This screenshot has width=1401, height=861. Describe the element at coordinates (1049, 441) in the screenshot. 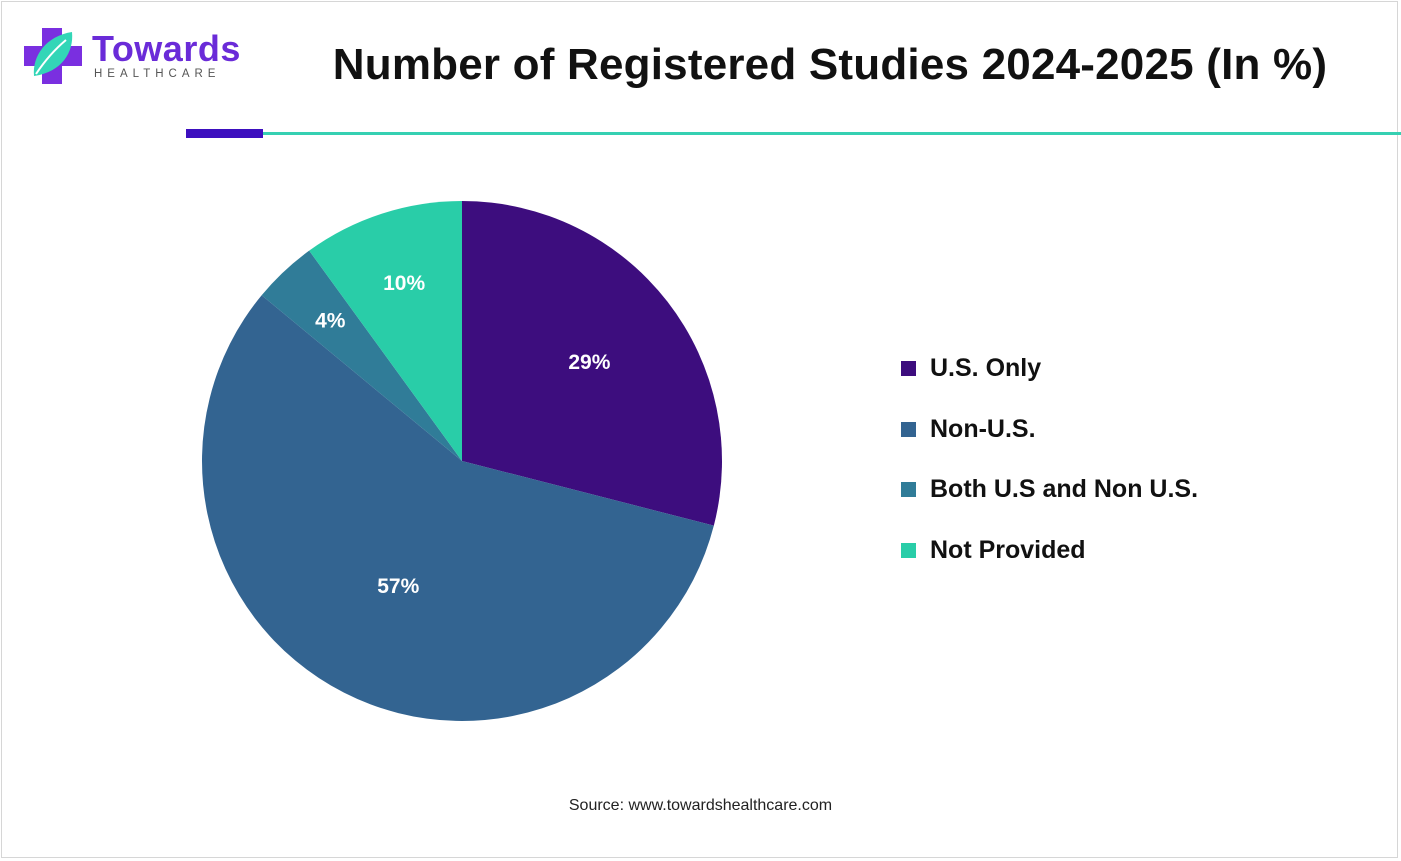

I see `legend-item: Non-U.S.` at that location.